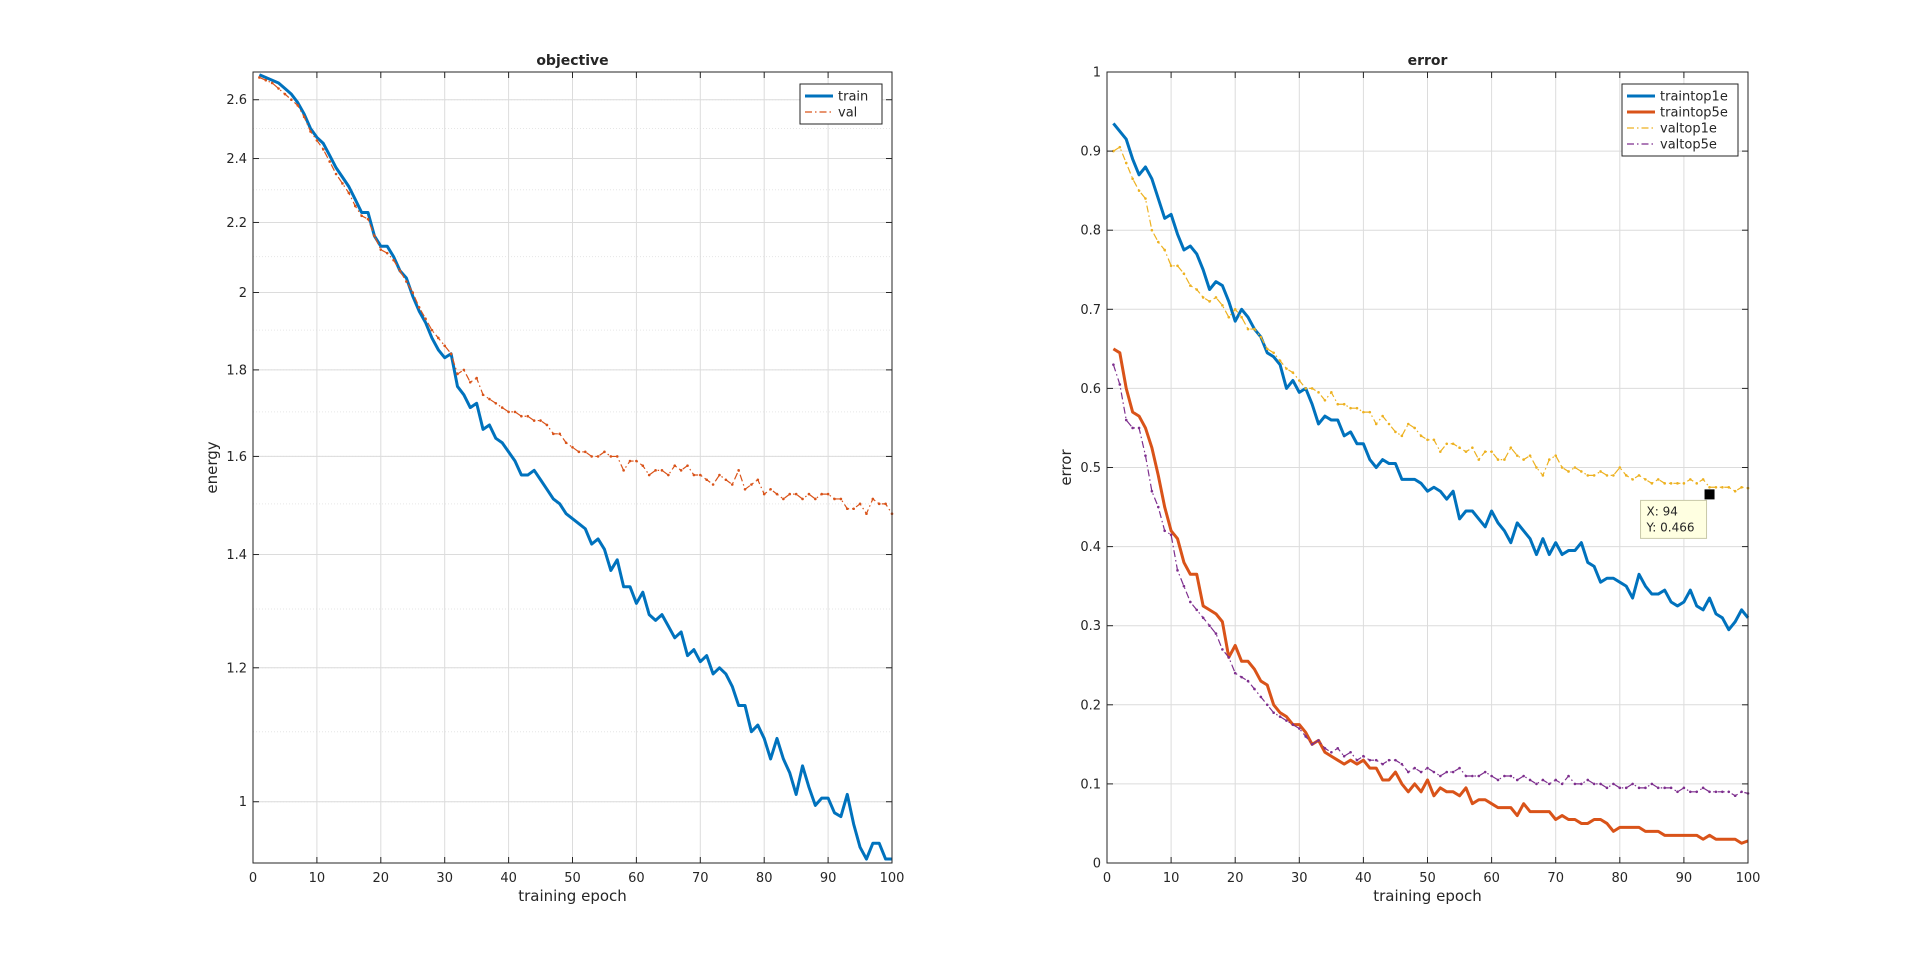 The width and height of the screenshot is (1920, 960). I want to click on legend-label: traintop1e, so click(1694, 97).